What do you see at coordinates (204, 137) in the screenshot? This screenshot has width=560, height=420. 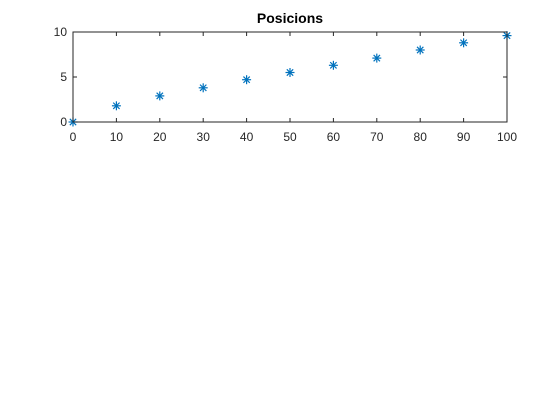 I see `x-tick-label: 30` at bounding box center [204, 137].